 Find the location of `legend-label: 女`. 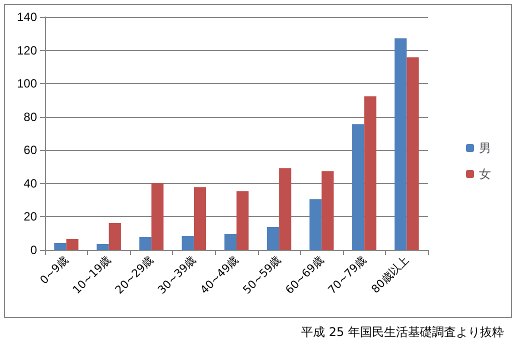

legend-label: 女 is located at coordinates (485, 174).